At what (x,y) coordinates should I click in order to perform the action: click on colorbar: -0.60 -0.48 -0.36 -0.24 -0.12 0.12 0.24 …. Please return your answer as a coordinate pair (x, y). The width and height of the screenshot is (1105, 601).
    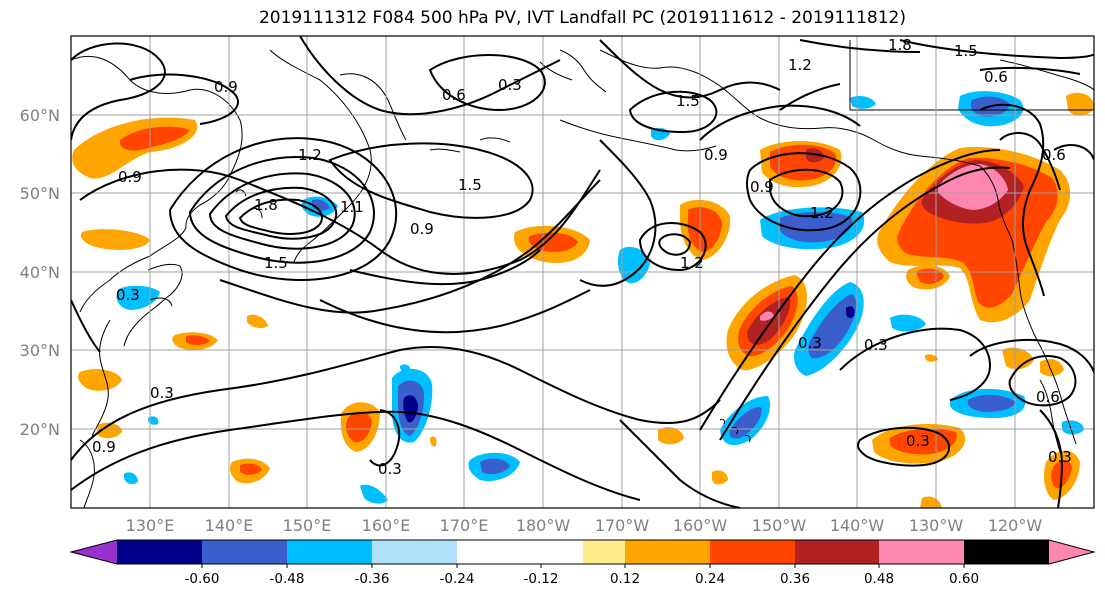
    Looking at the image, I should click on (582, 563).